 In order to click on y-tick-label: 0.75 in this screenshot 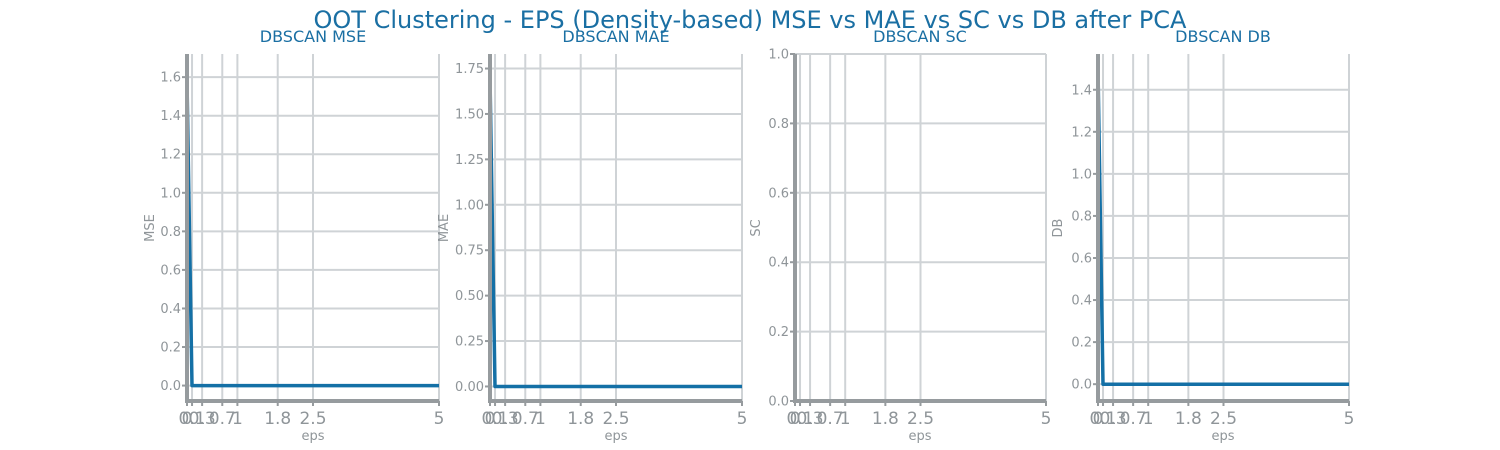, I will do `click(469, 251)`.